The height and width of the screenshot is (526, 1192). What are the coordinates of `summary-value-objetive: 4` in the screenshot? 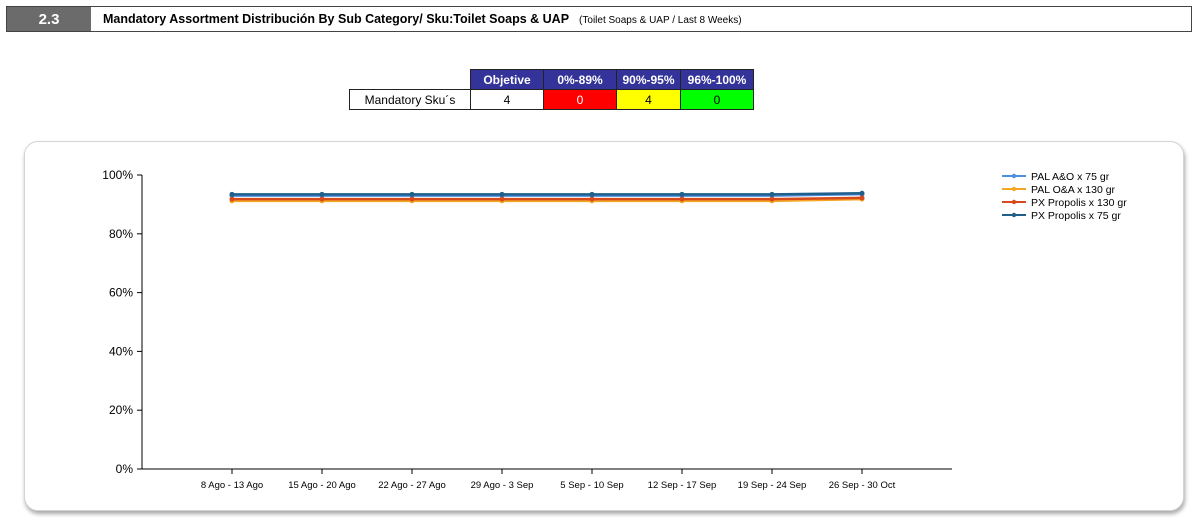 It's located at (507, 99).